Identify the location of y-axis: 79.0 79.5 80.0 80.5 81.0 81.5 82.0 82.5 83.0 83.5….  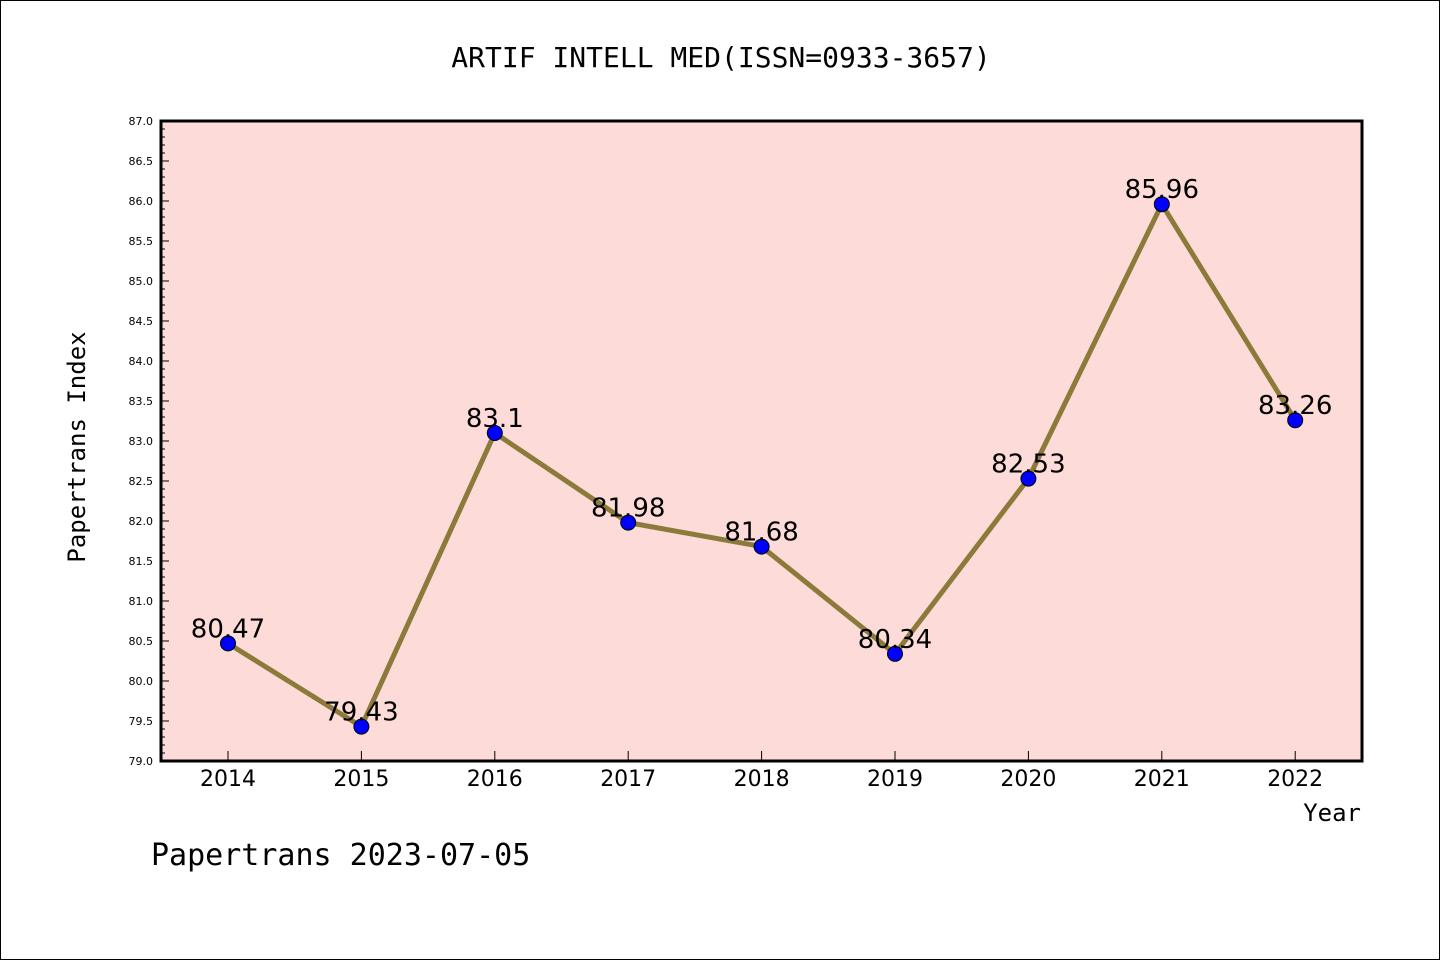
(149, 441).